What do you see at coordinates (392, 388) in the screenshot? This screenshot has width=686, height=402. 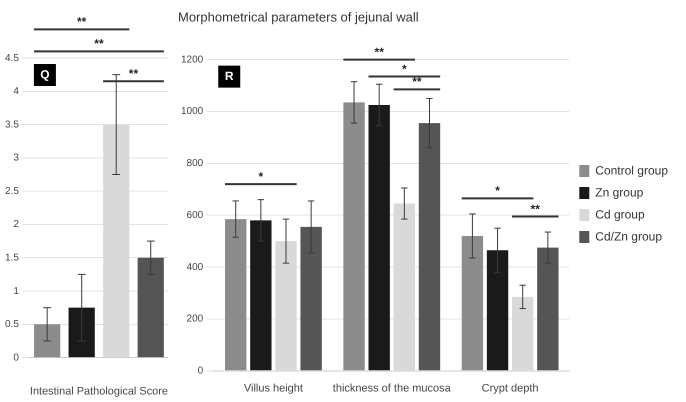 I see `x-tick-label: thickness of the mucosa` at bounding box center [392, 388].